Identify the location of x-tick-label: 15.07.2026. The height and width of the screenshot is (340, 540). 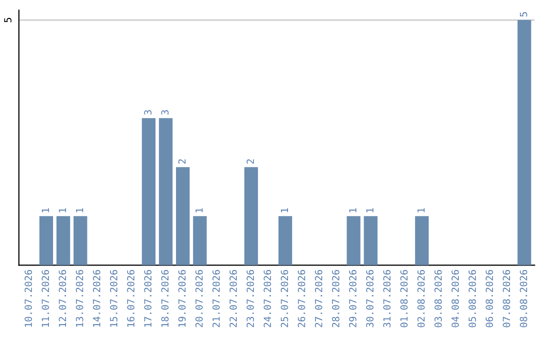
(114, 298).